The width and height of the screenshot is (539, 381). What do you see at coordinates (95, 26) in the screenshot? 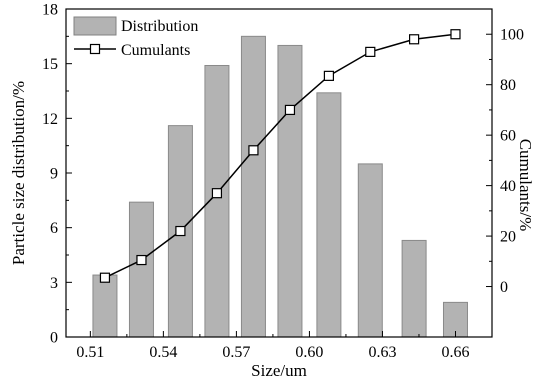
I see `legend-distribution-swatch` at bounding box center [95, 26].